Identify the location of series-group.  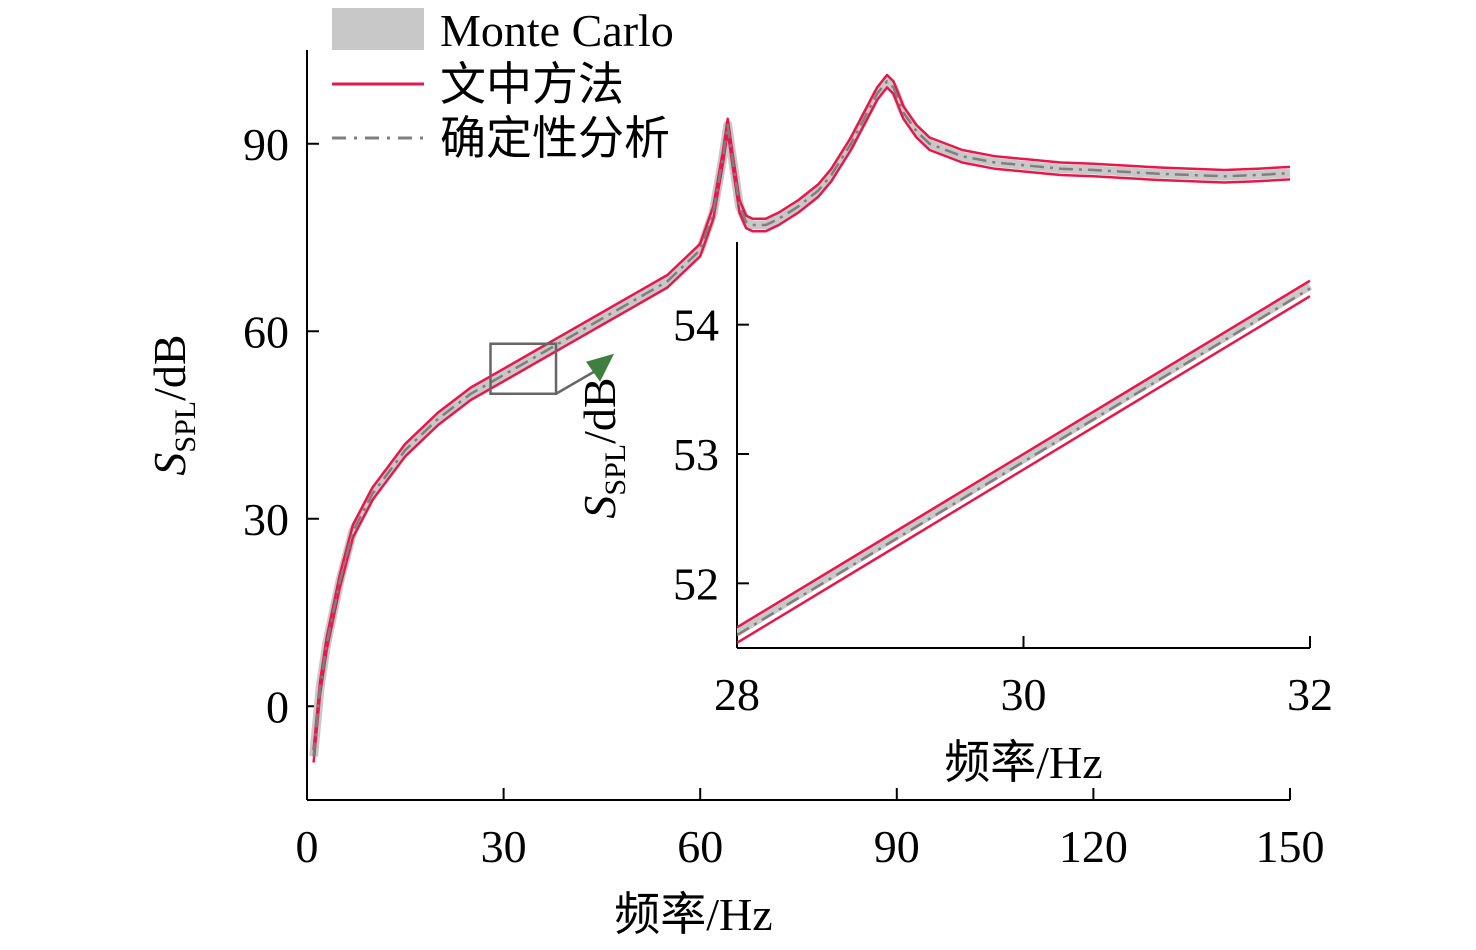
(1025, 461).